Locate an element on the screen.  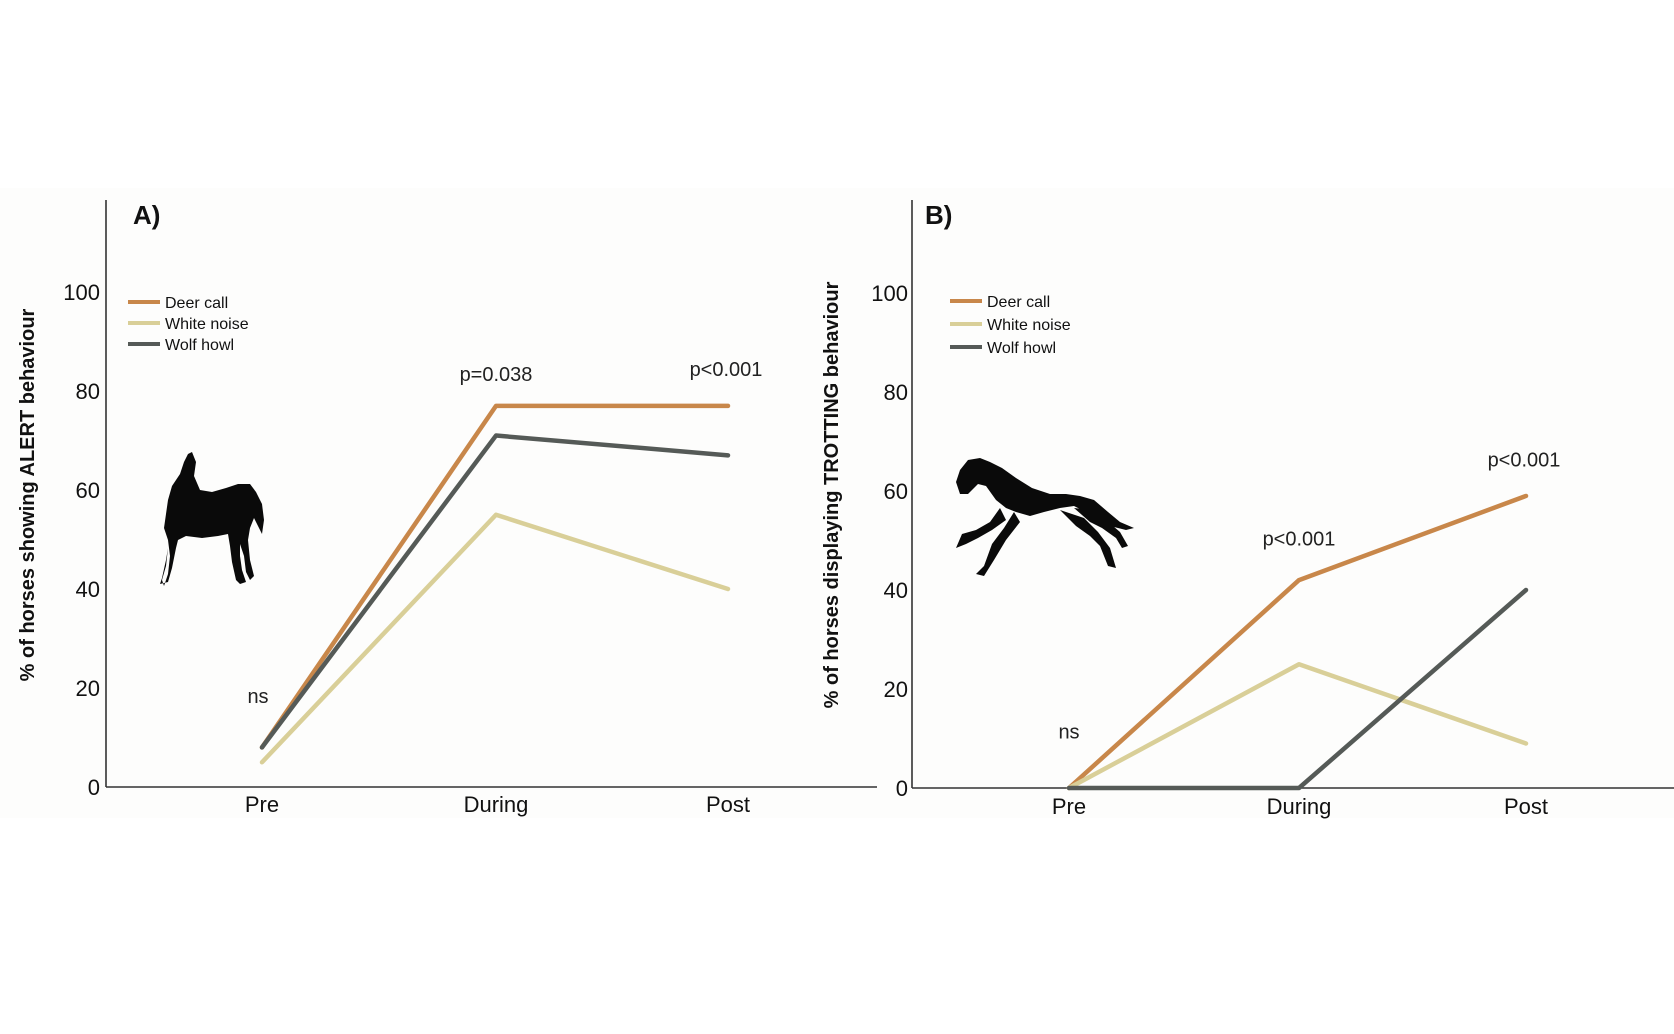
panel-label: A) is located at coordinates (146, 215).